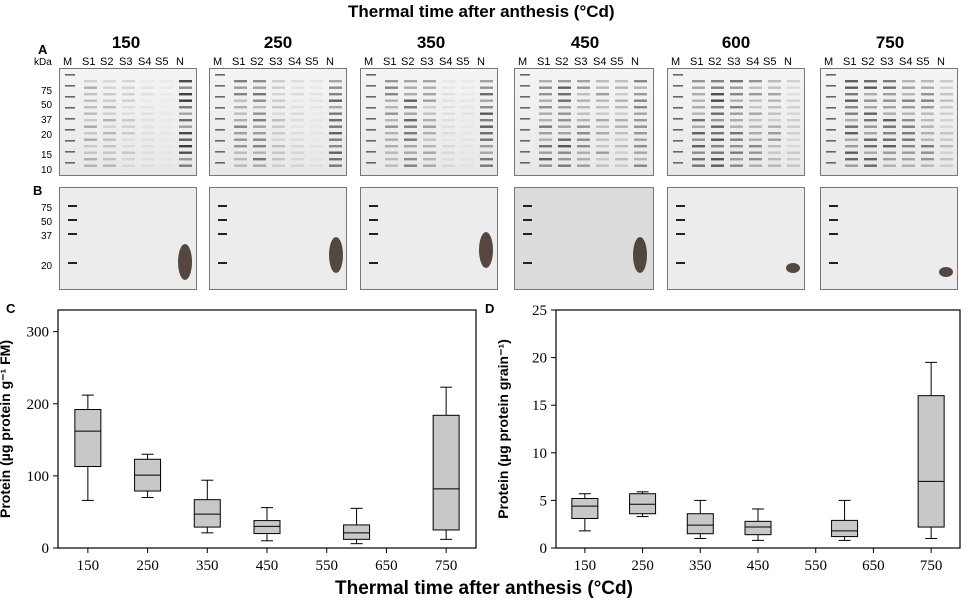 This screenshot has height=601, width=964. Describe the element at coordinates (539, 311) in the screenshot. I see `y-tick-label: 25` at that location.